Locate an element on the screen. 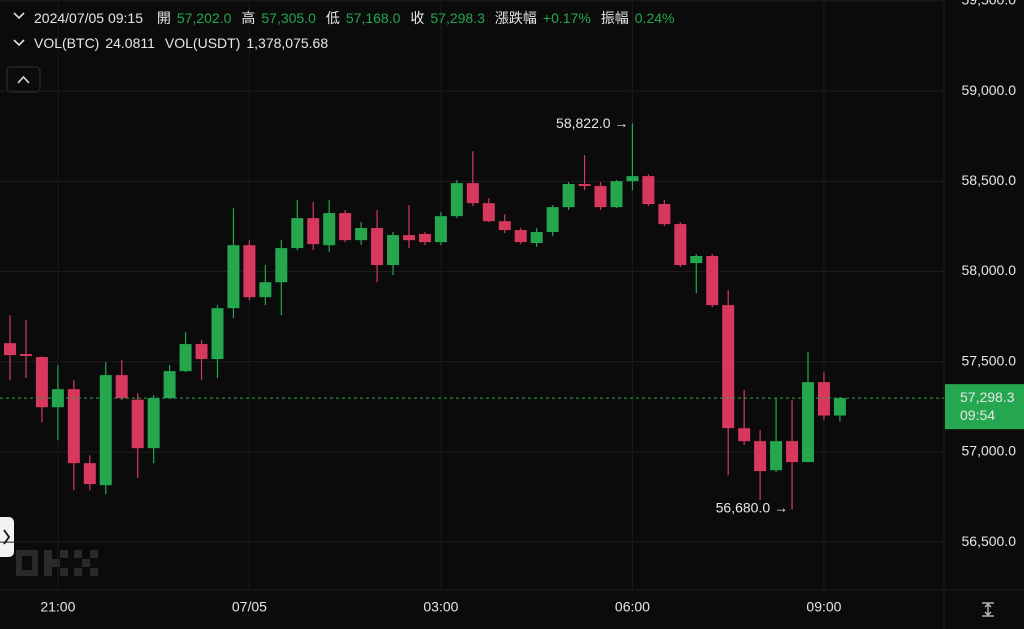 This screenshot has width=1024, height=629. last-price-time: 09:54 is located at coordinates (977, 415).